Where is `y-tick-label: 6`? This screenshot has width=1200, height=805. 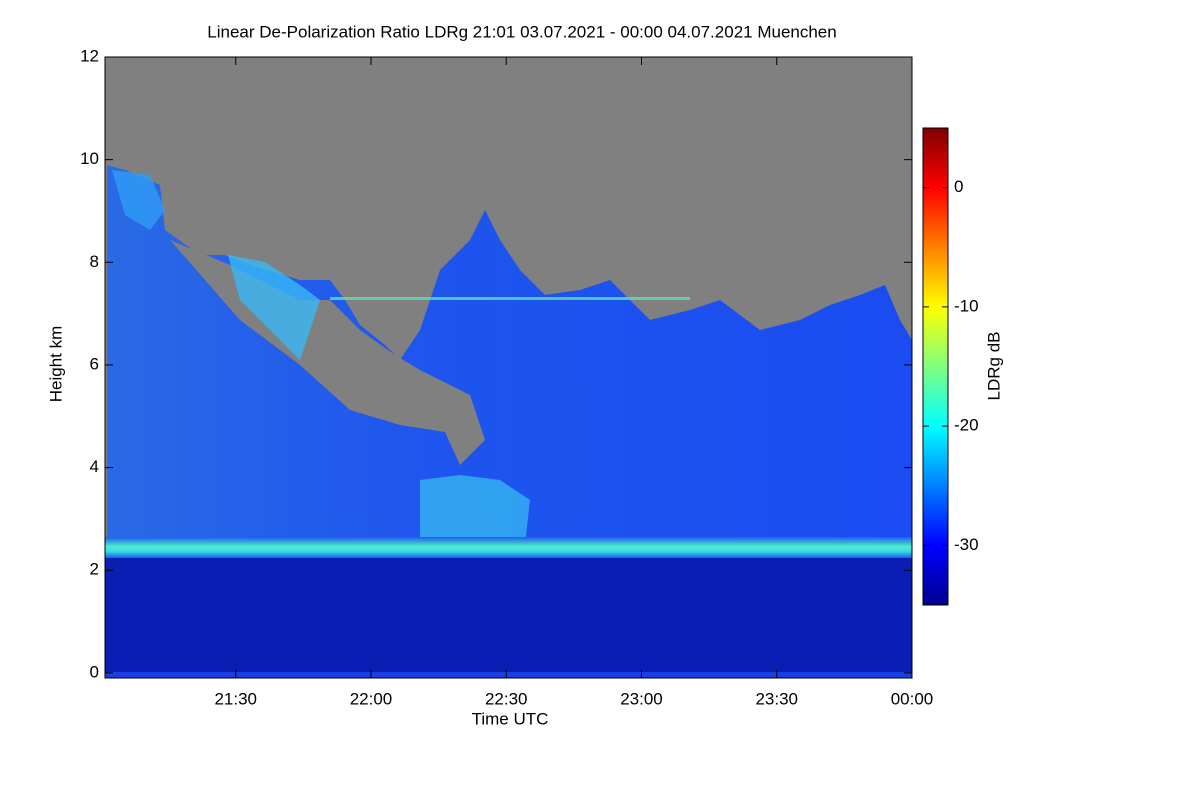 y-tick-label: 6 is located at coordinates (94, 363).